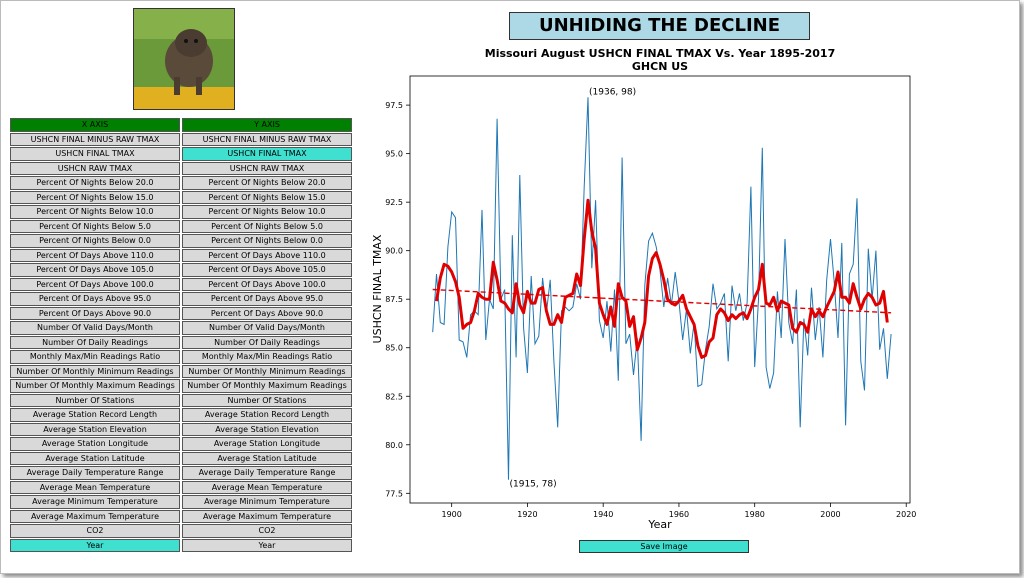 This screenshot has width=1024, height=578. I want to click on y-option-number-of-monthly-minimum-readings: Number Of Monthly Minimum Readings, so click(267, 371).